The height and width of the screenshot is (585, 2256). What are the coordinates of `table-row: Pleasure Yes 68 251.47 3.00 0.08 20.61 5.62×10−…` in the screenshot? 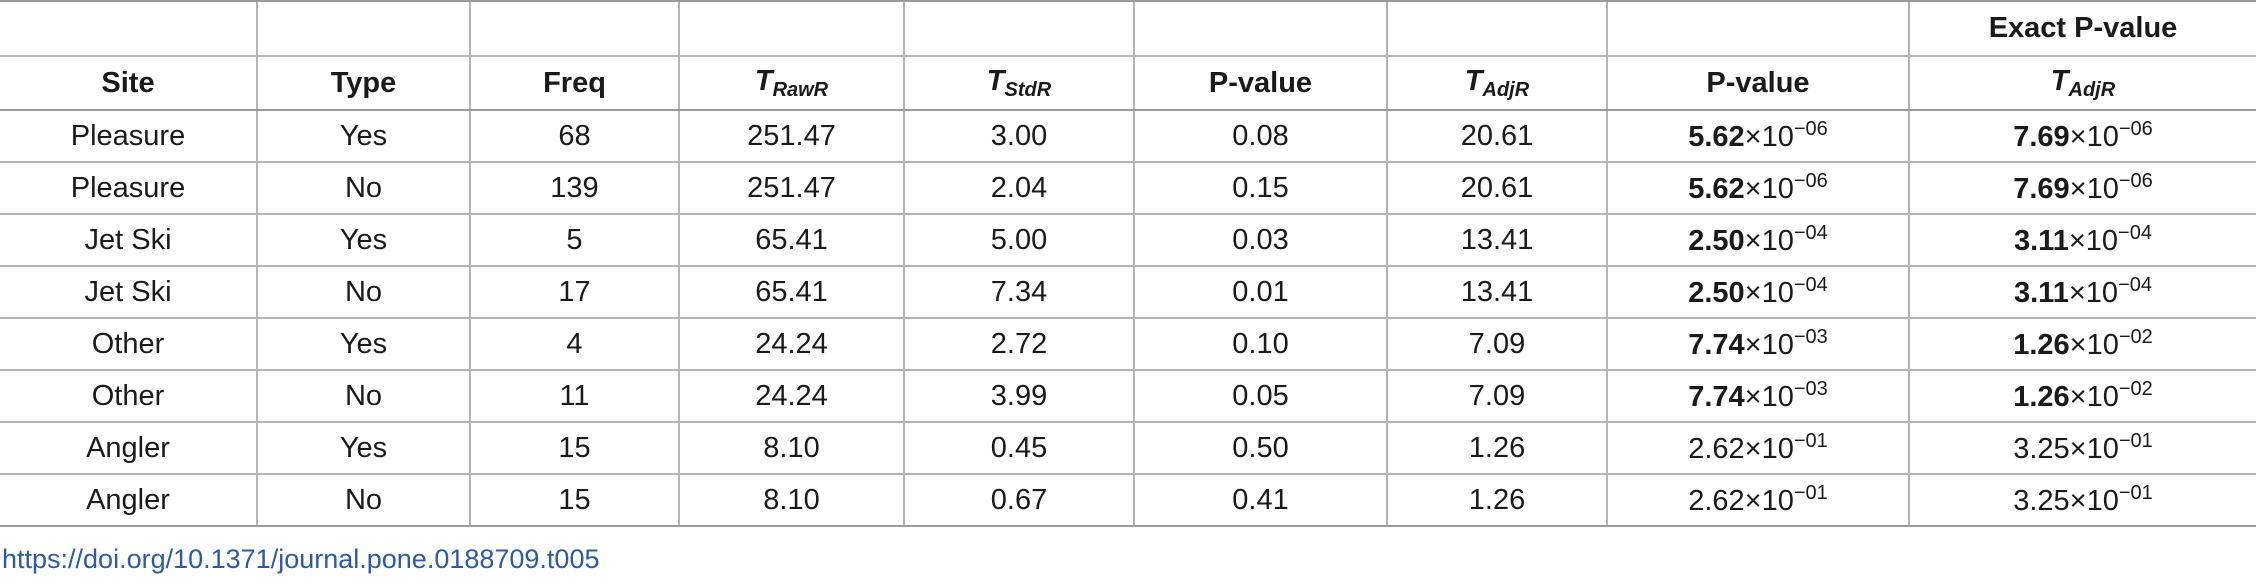 It's located at (1128, 136).